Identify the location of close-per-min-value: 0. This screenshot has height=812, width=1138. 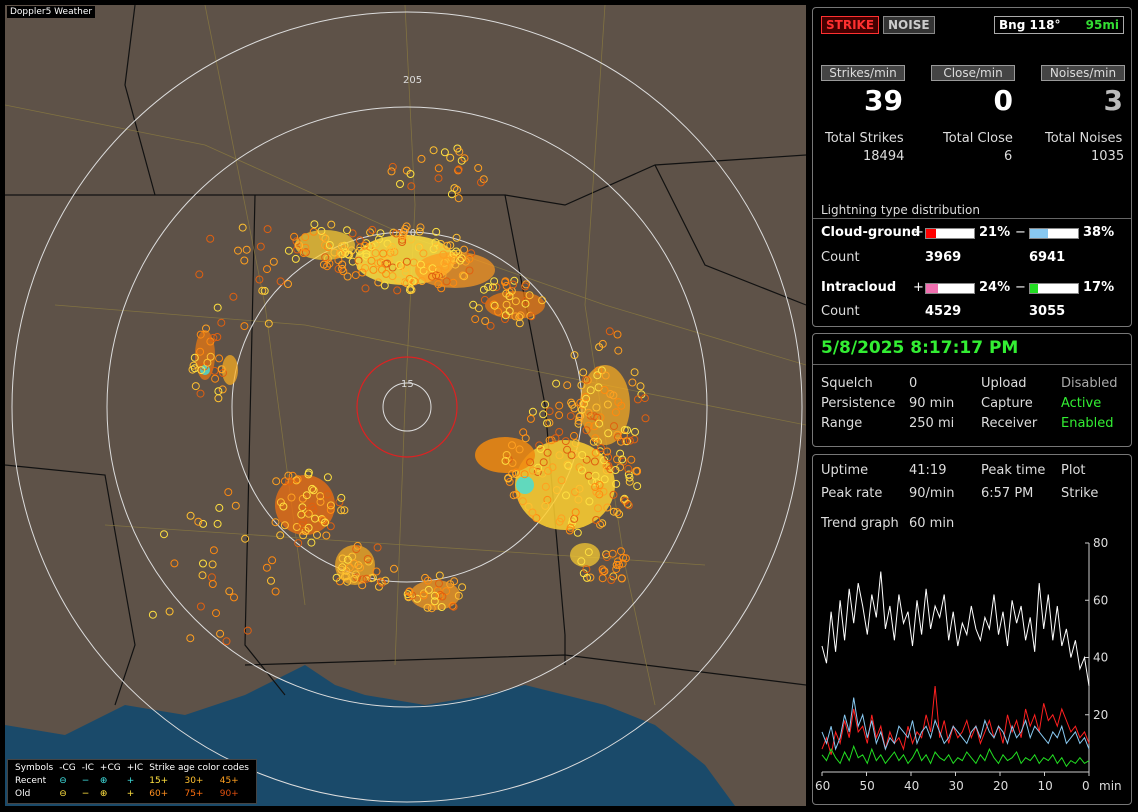
(1003, 100).